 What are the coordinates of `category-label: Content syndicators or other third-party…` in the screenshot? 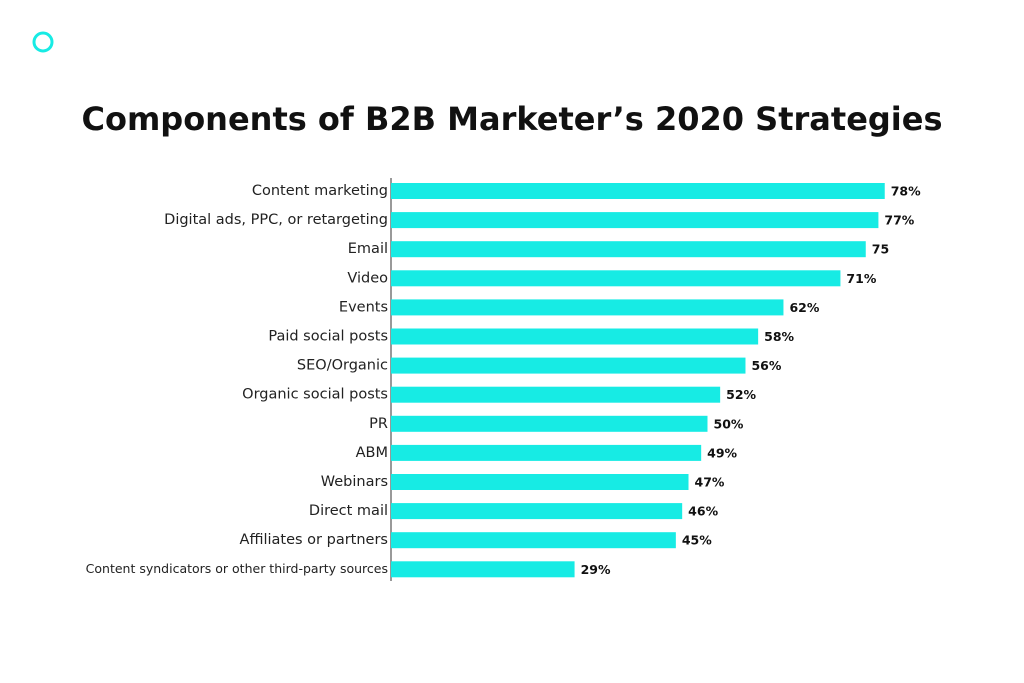 It's located at (237, 568).